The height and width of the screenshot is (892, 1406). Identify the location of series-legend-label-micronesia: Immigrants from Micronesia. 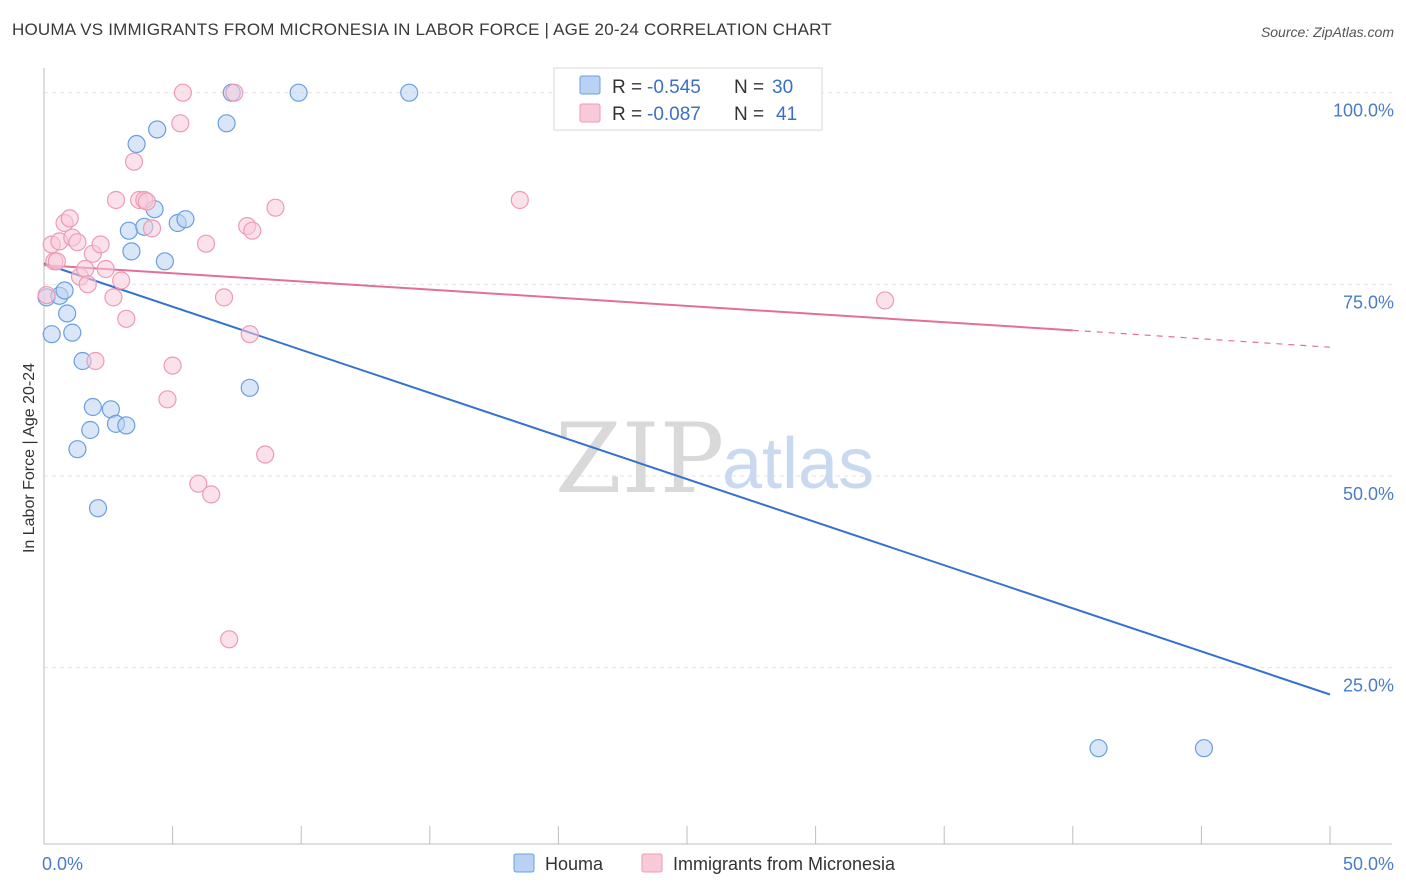
(784, 864).